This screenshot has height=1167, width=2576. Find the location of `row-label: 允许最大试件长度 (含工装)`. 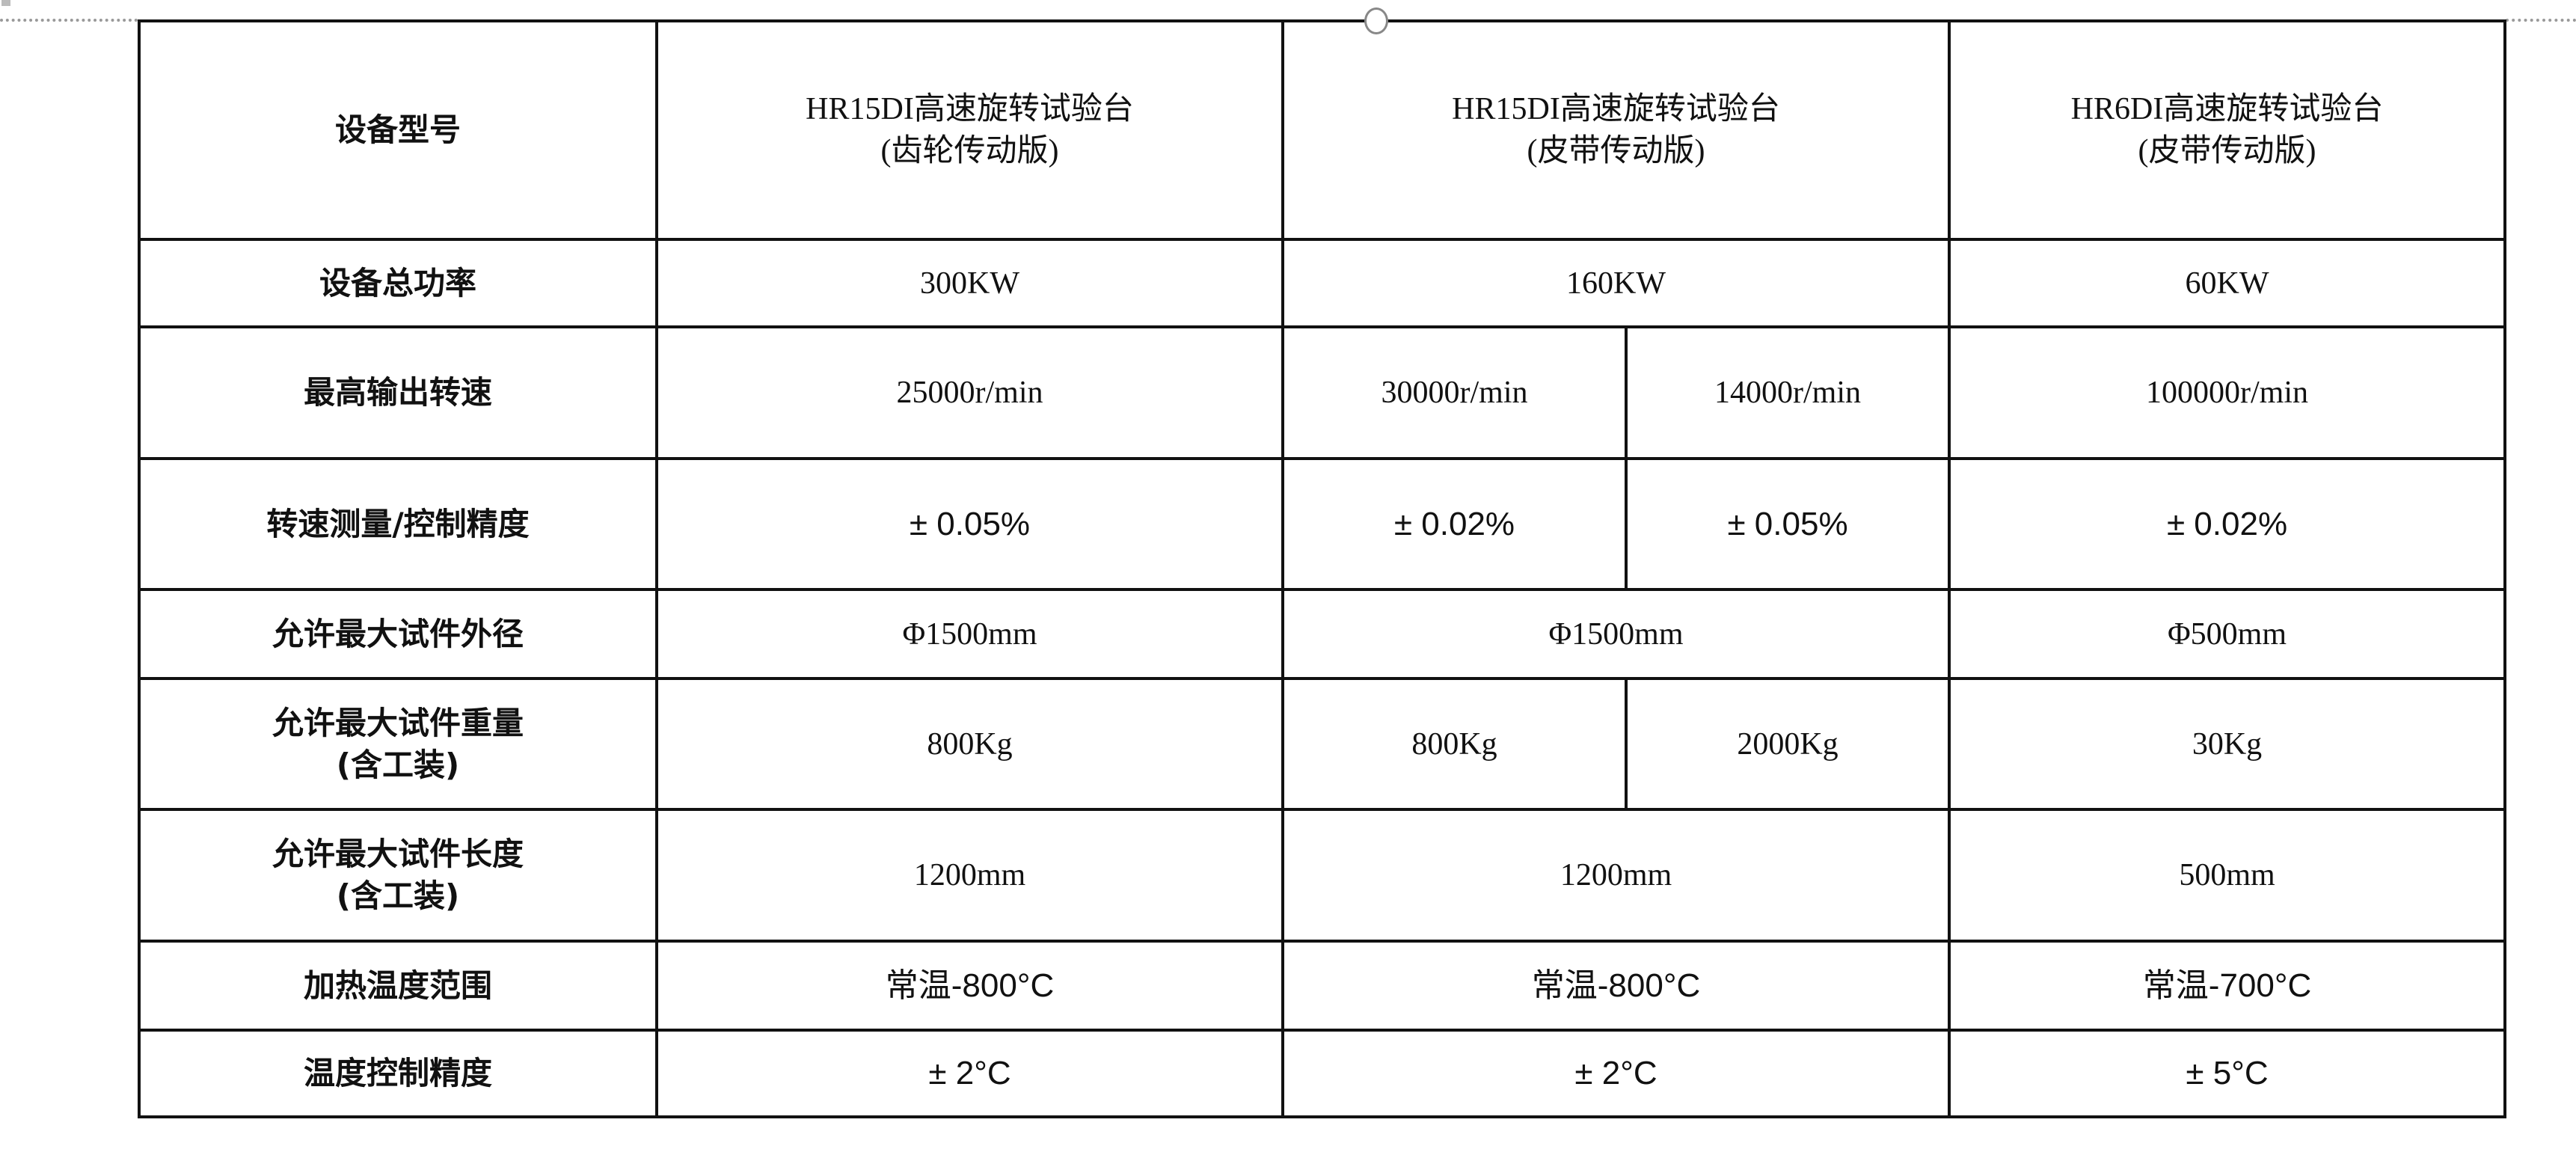

row-label: 允许最大试件长度 (含工装) is located at coordinates (398, 875).